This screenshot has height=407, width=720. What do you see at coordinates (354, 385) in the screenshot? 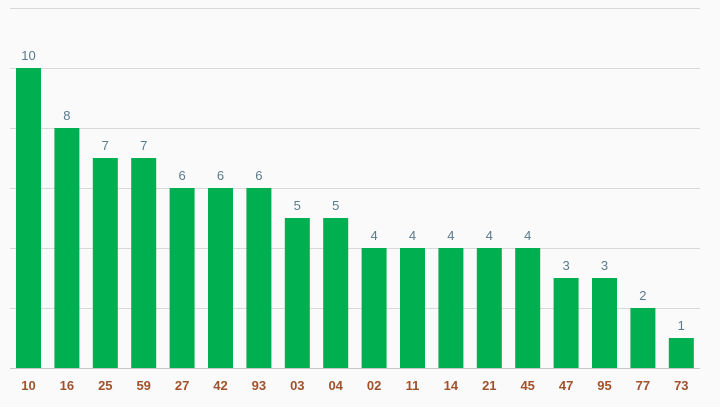
I see `category-labels: 10 16 25 59 27 42 93 03 04 02 11 14 21 45 47 95 77 73` at bounding box center [354, 385].